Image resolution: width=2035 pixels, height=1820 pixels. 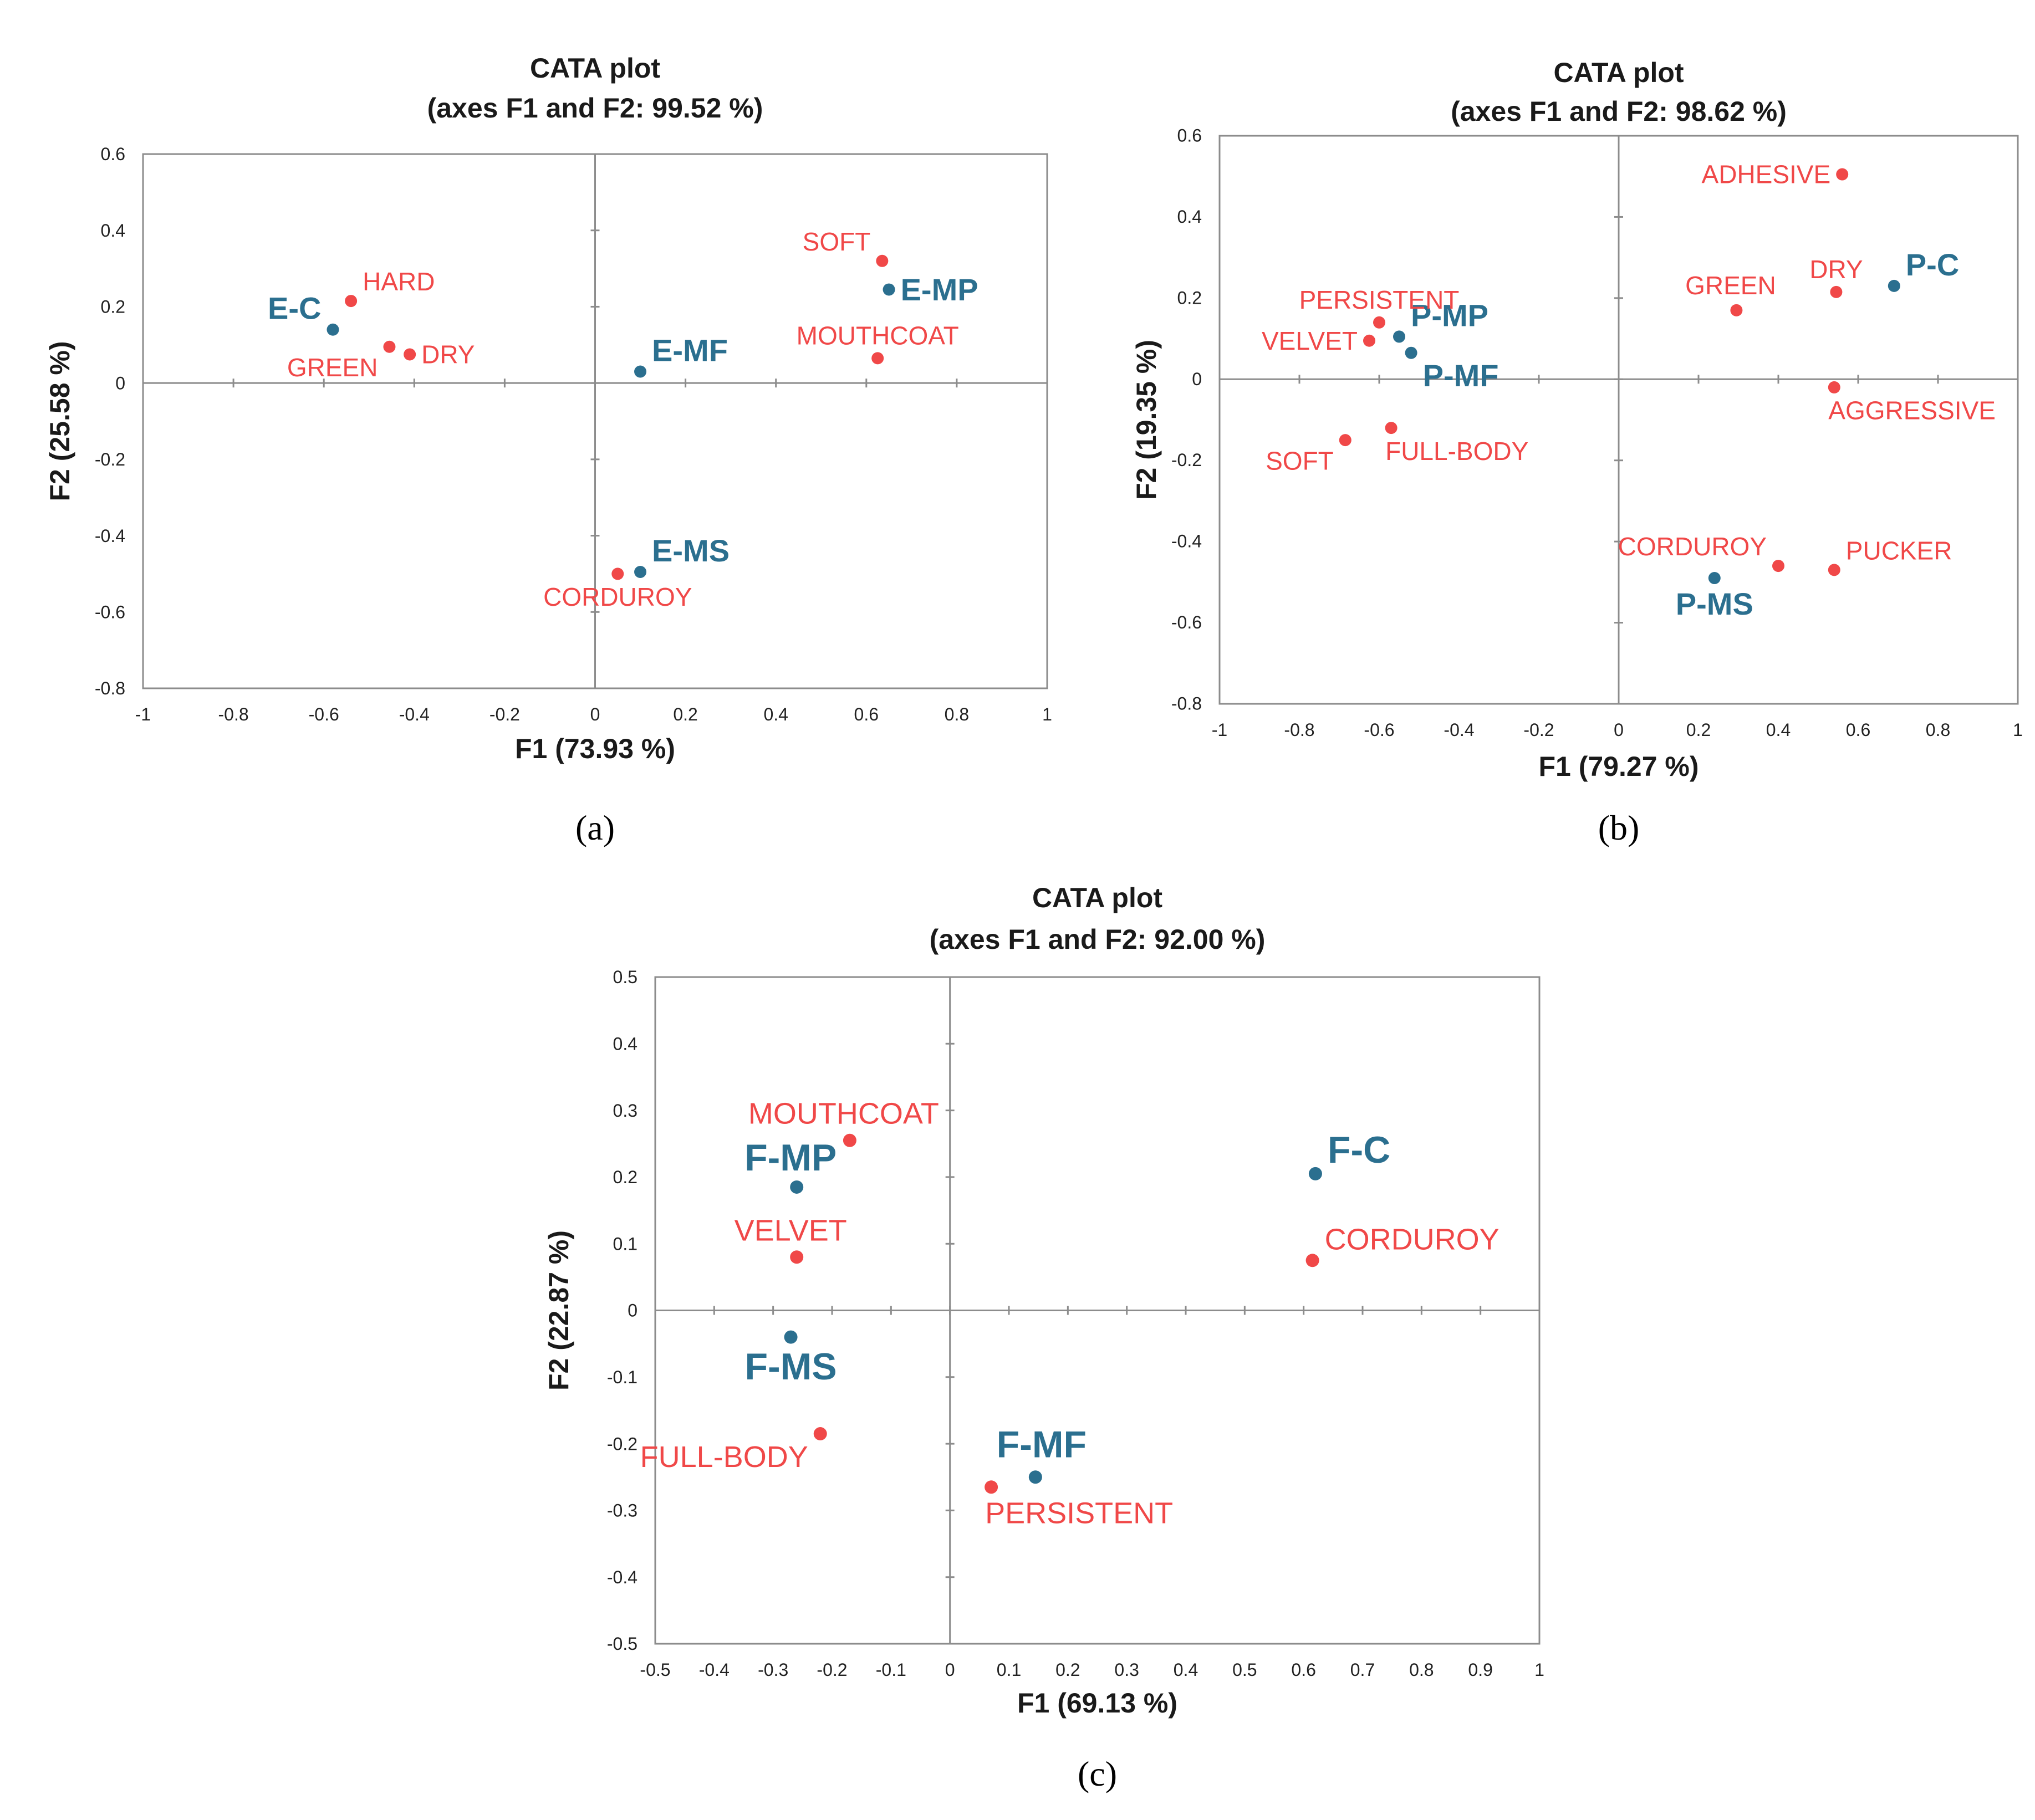 What do you see at coordinates (797, 1187) in the screenshot?
I see `product-point-f-mp` at bounding box center [797, 1187].